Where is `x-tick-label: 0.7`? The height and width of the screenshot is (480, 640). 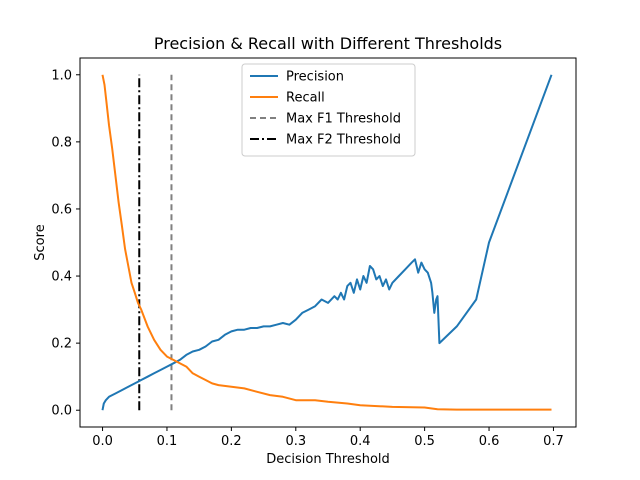
x-tick-label: 0.7 is located at coordinates (553, 441).